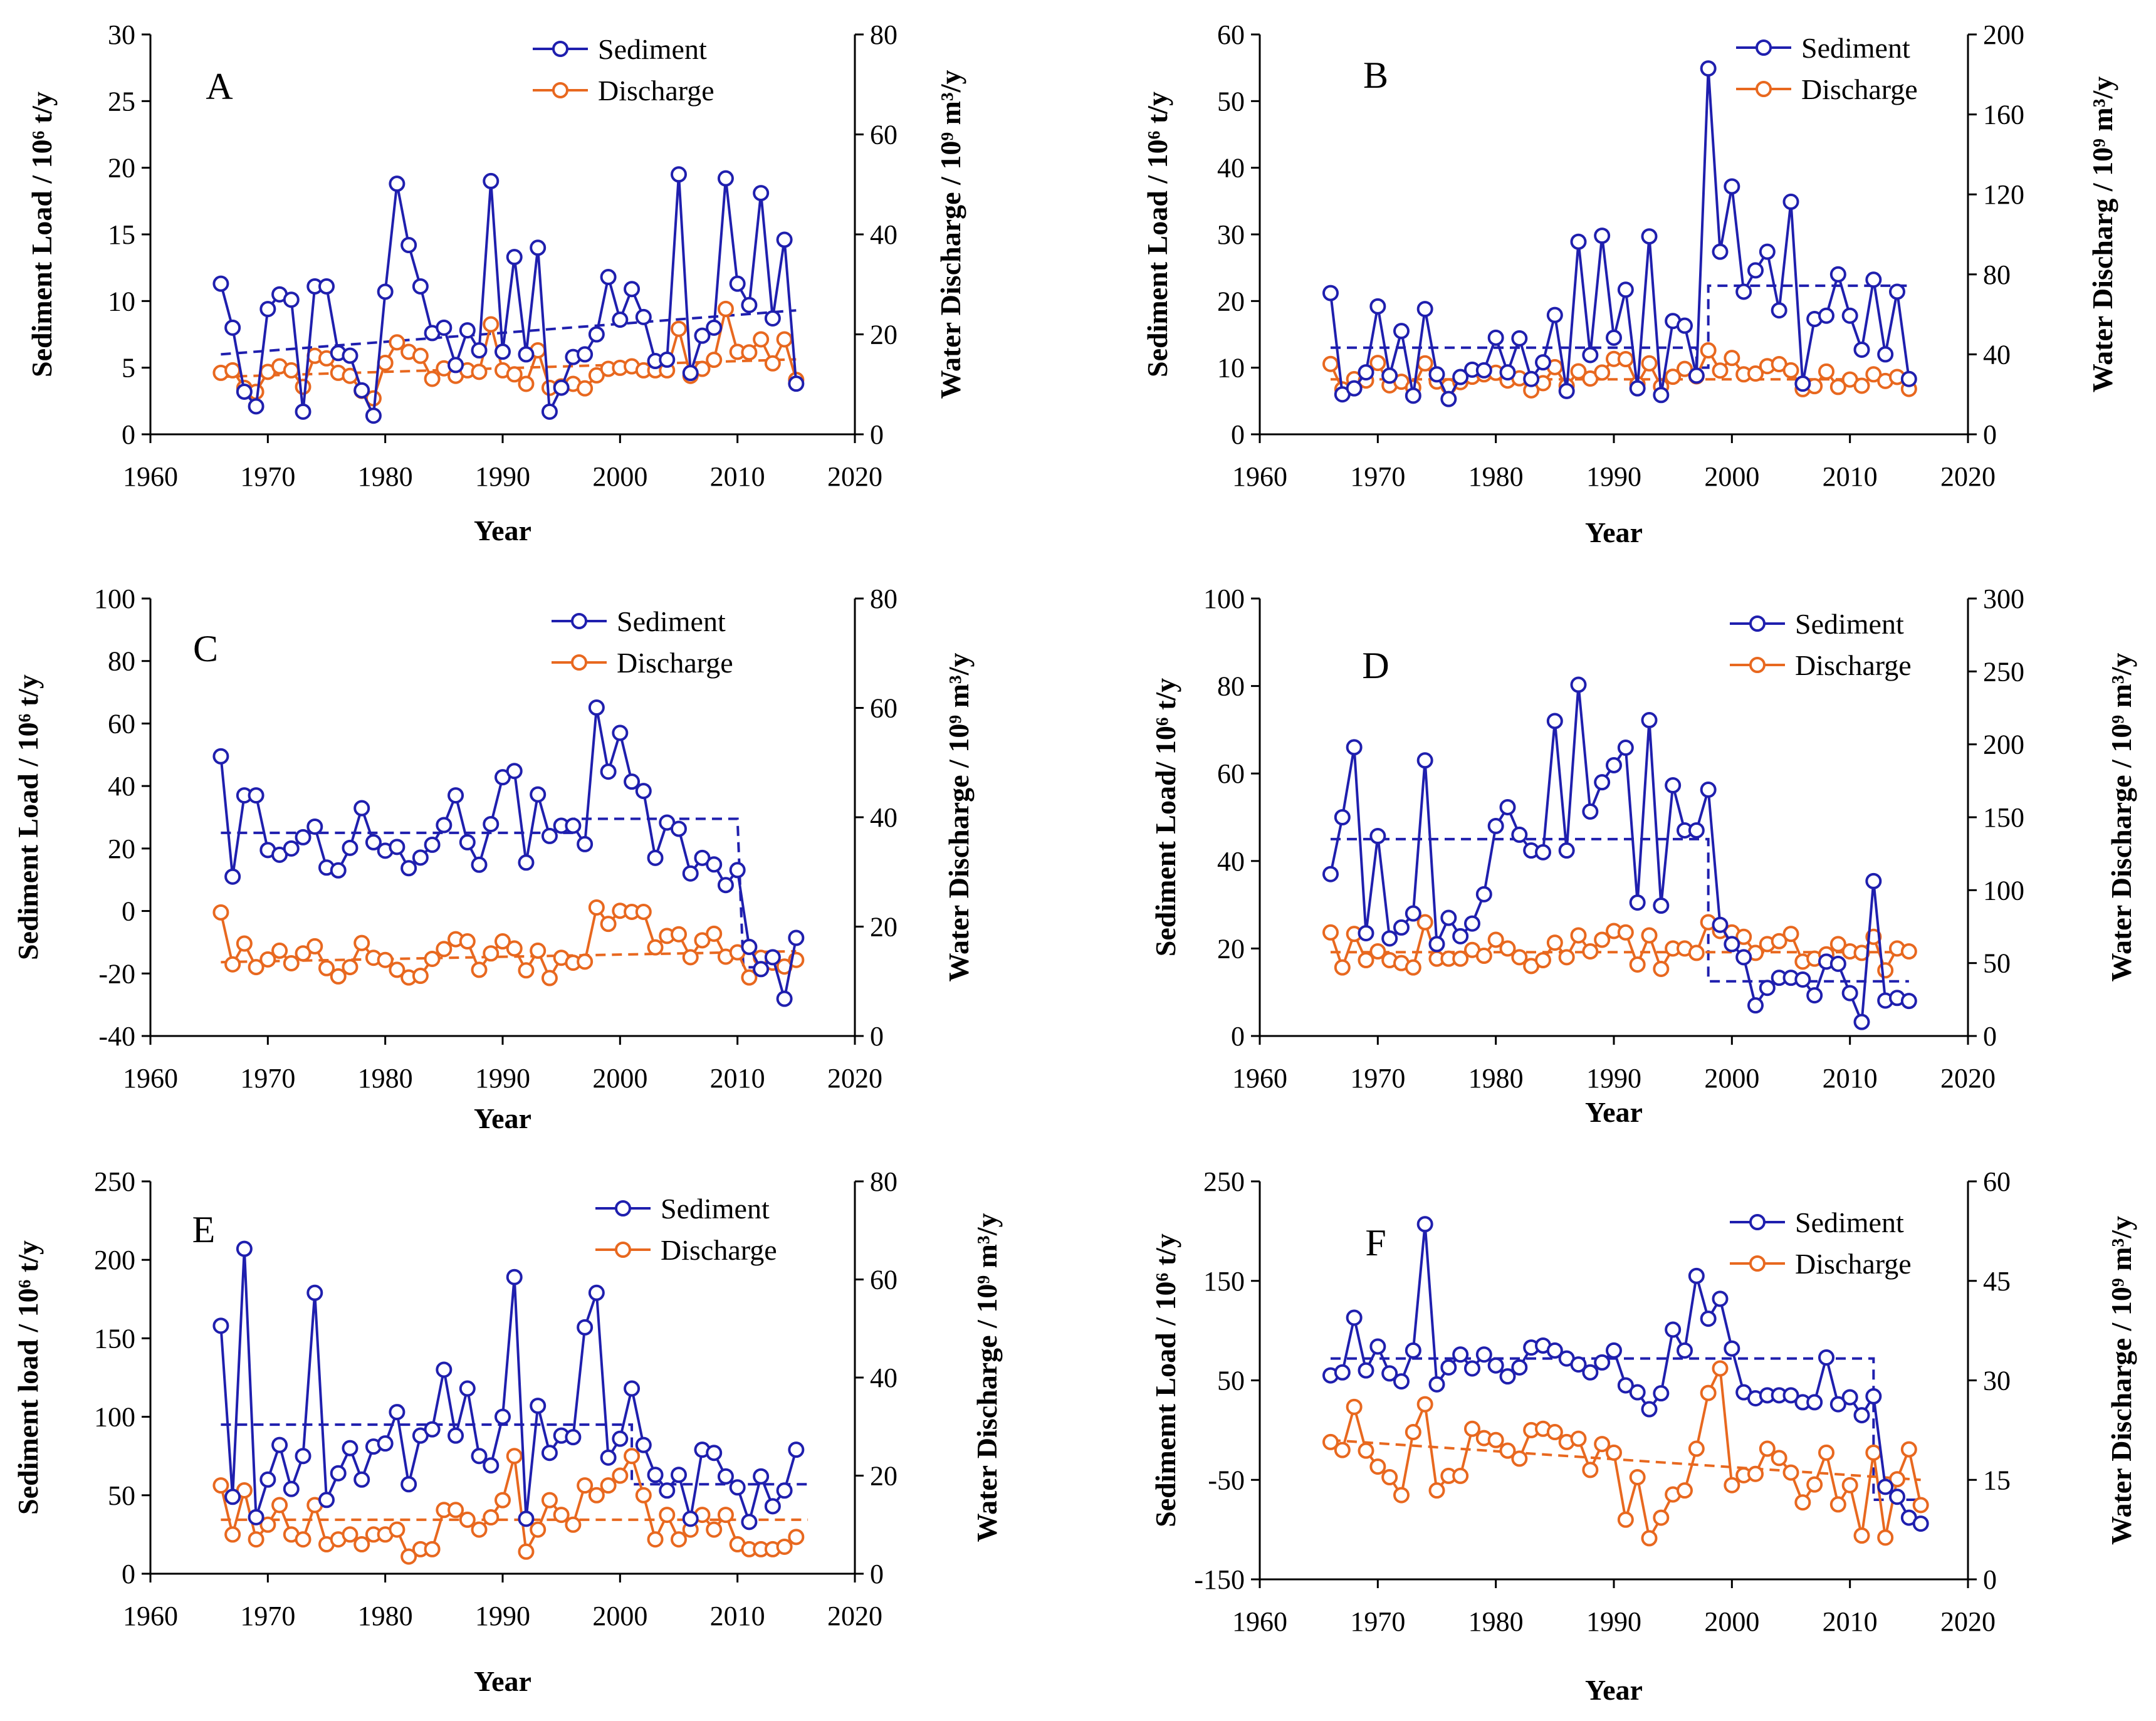 The height and width of the screenshot is (1721, 2156). Describe the element at coordinates (883, 1476) in the screenshot. I see `y2-tick-label: 20` at that location.